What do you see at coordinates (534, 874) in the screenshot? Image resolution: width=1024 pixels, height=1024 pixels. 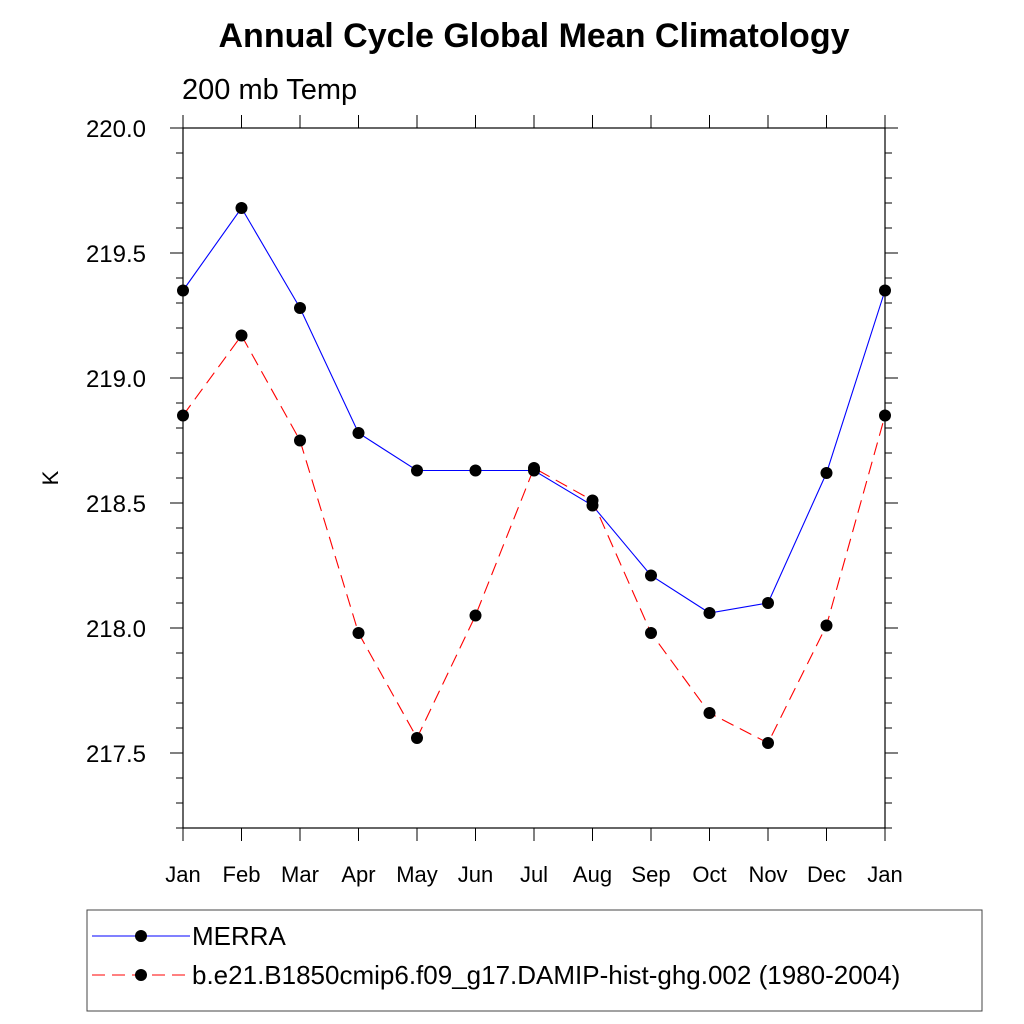 I see `x-tick-label: Jul` at bounding box center [534, 874].